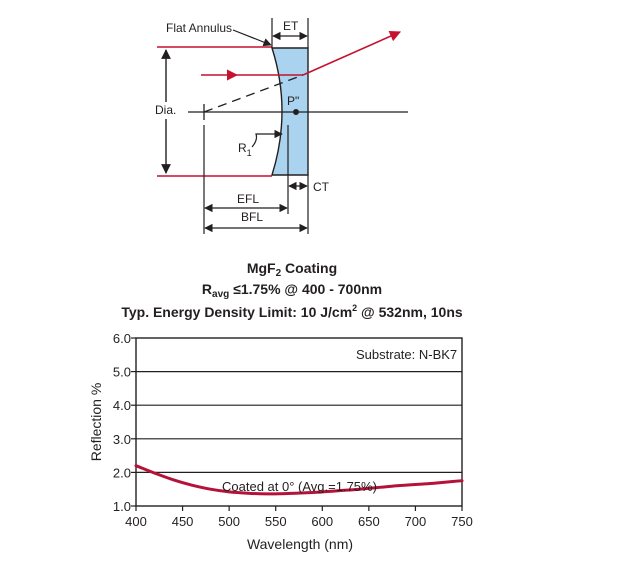  What do you see at coordinates (122, 338) in the screenshot?
I see `y-tick-label: 6.0` at bounding box center [122, 338].